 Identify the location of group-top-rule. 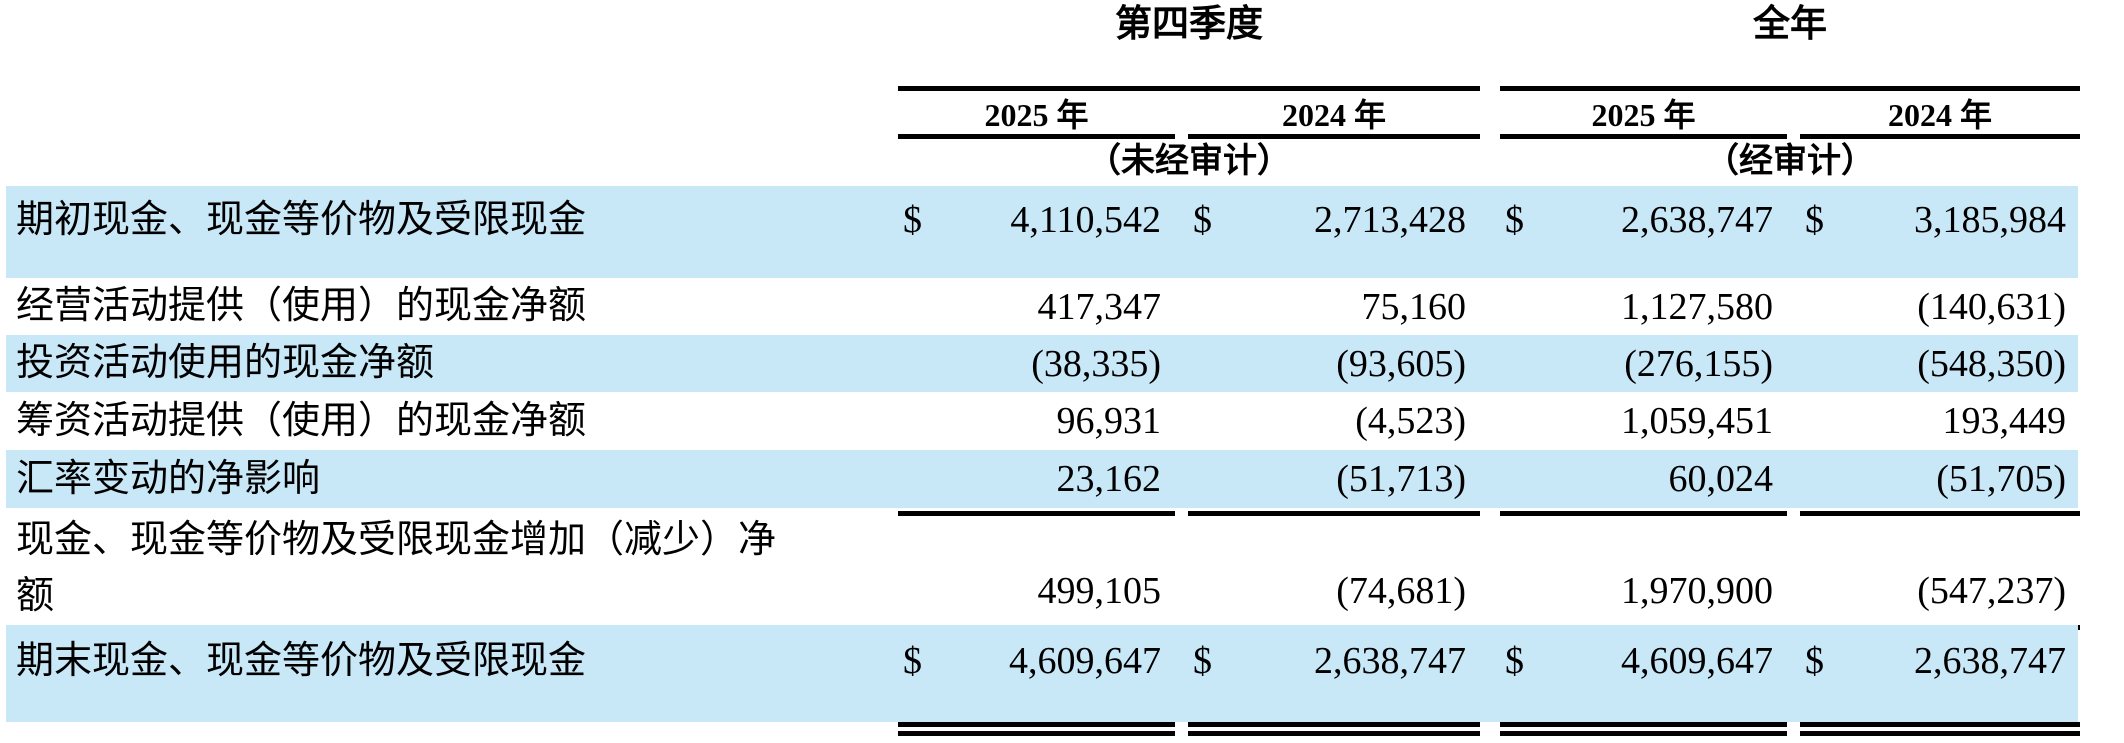
(1790, 88).